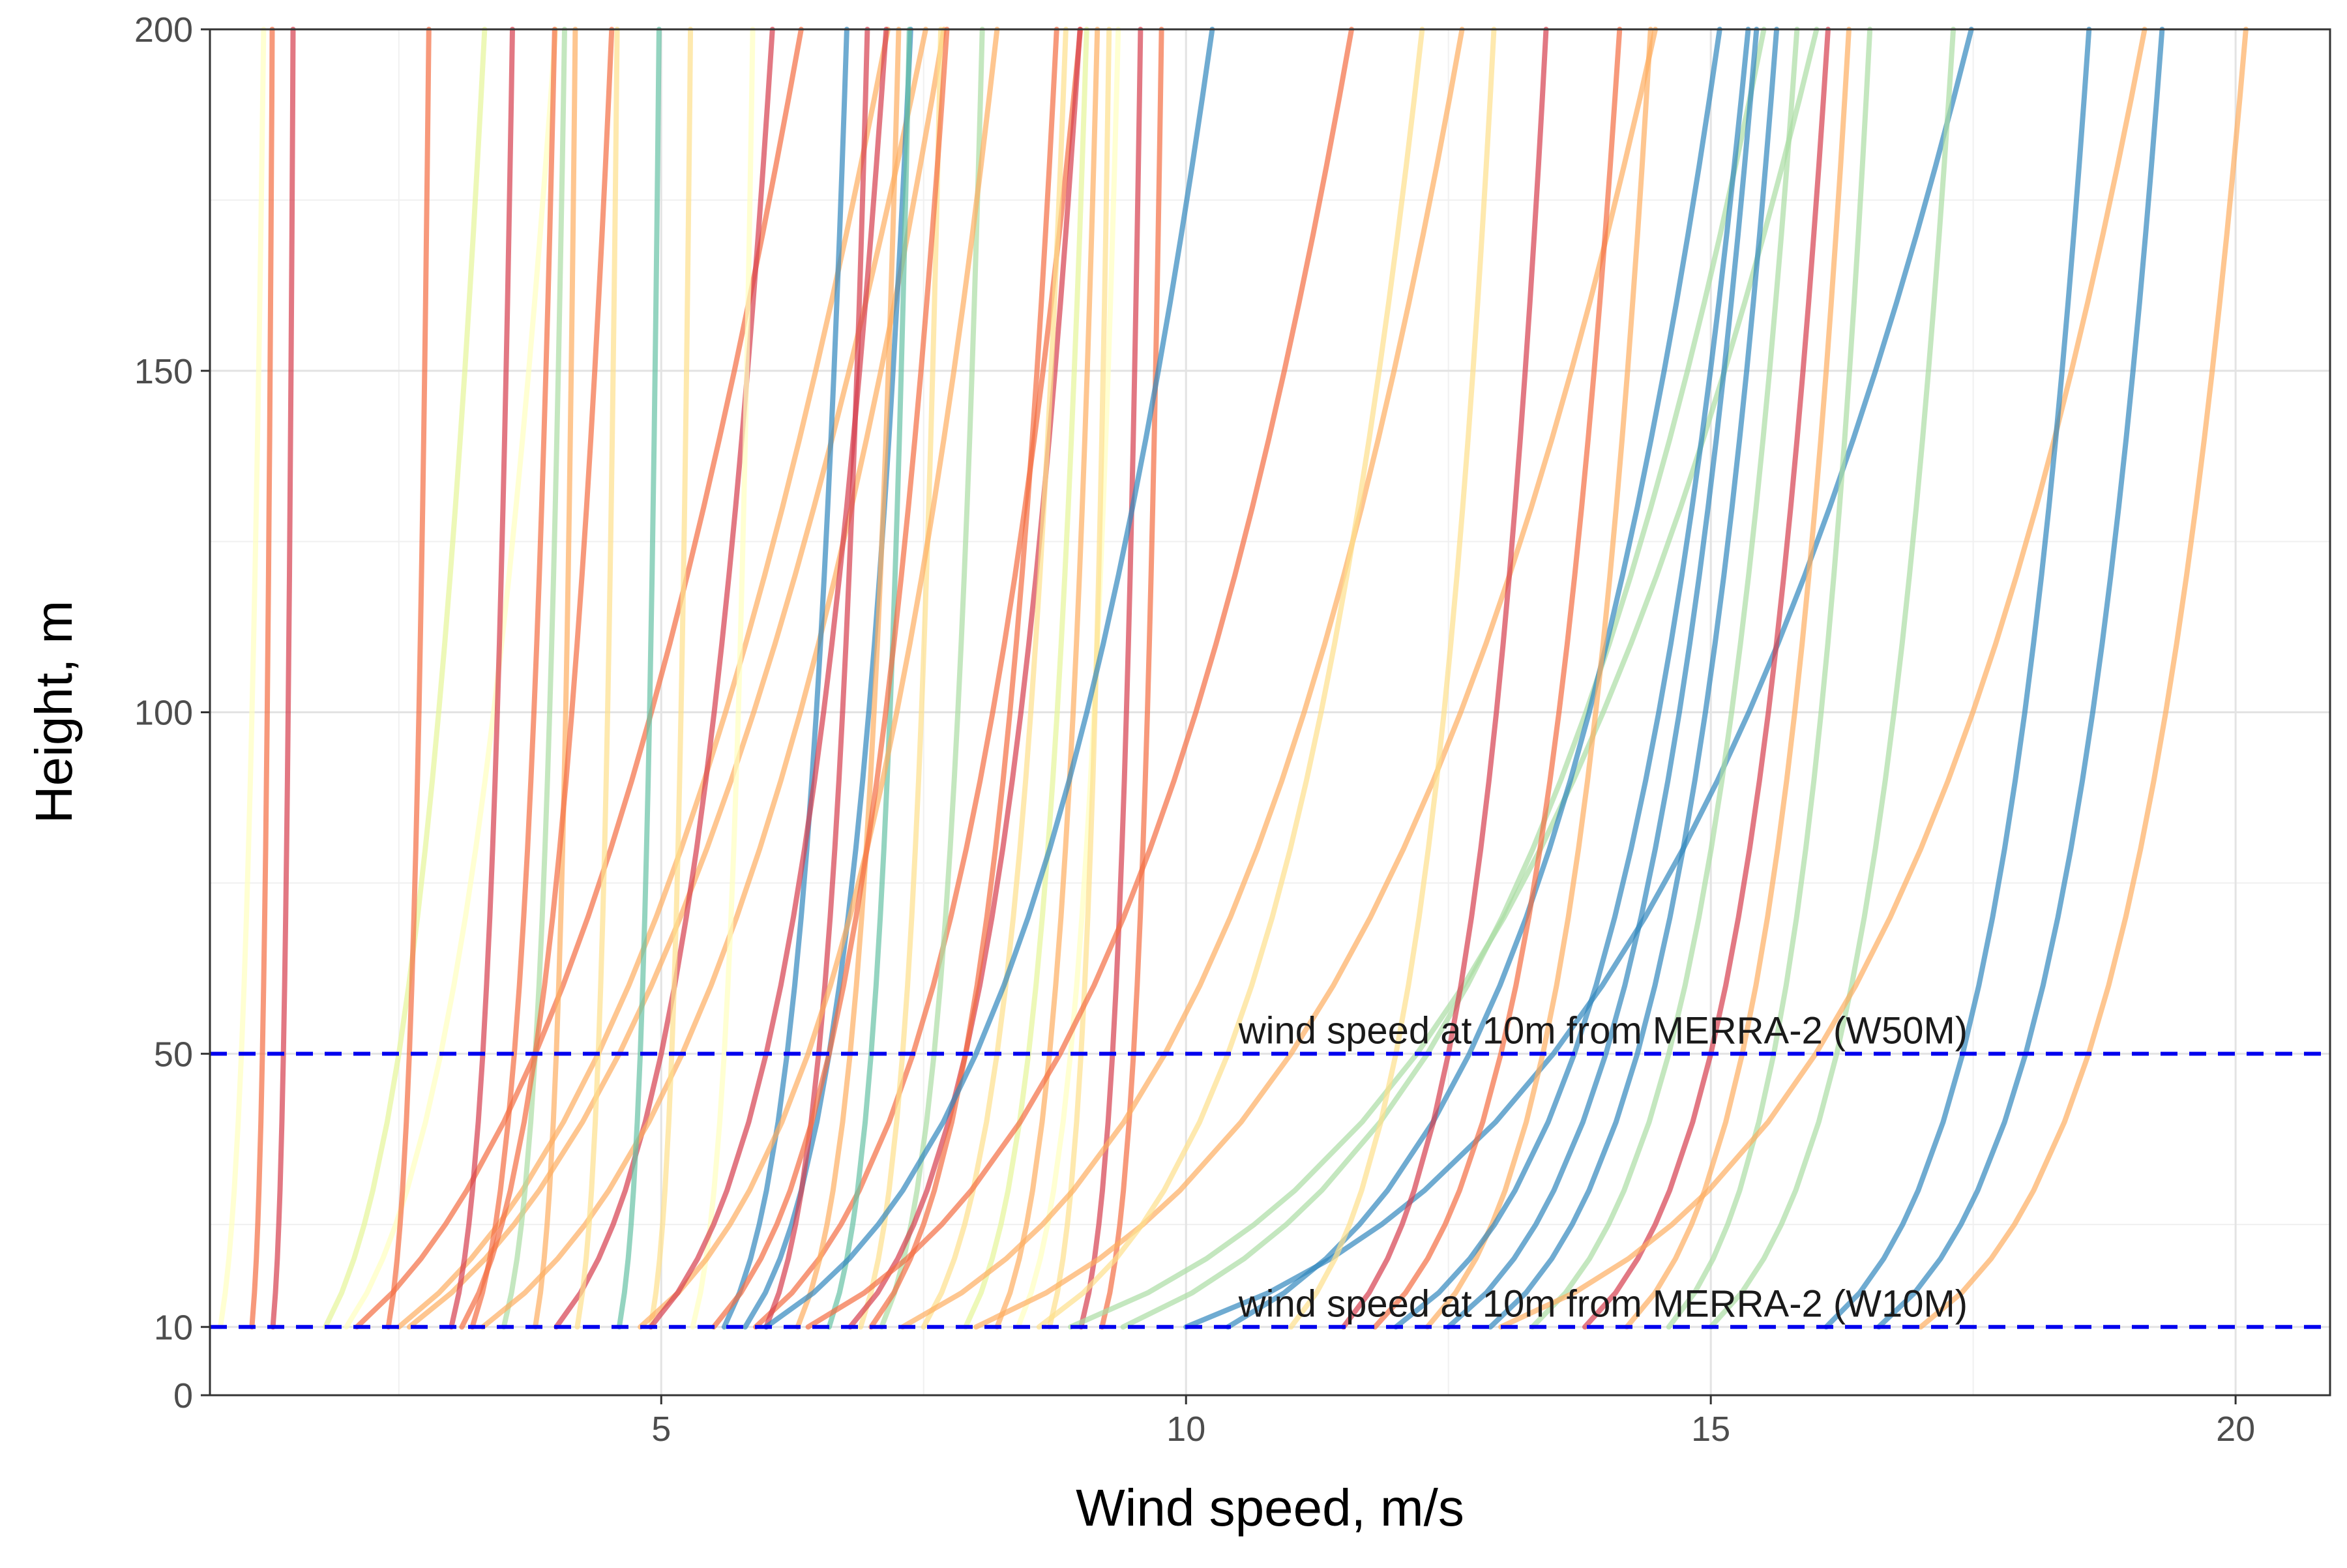  I want to click on series-line-p57, so click(1664, 678).